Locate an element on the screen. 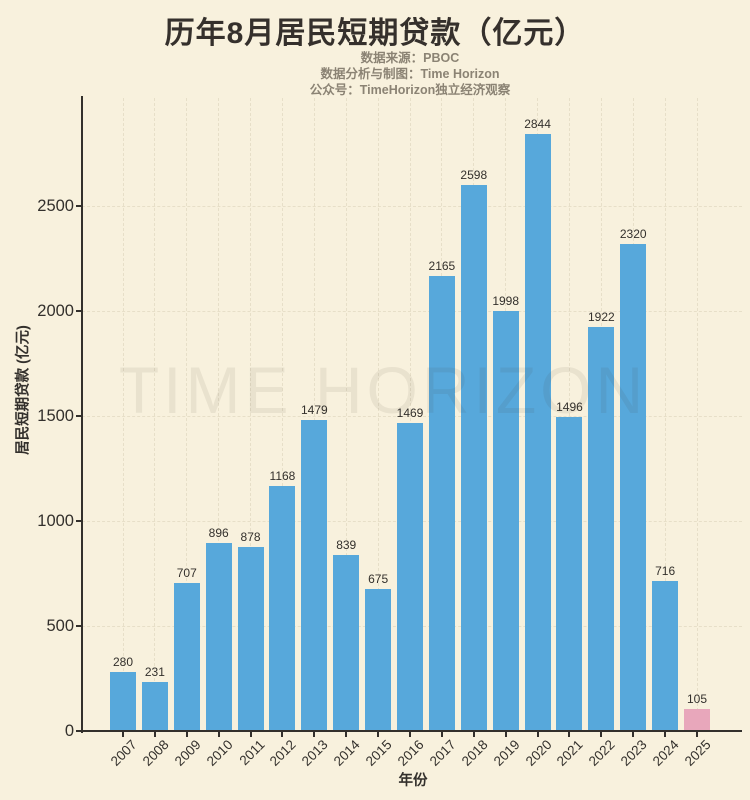  y-axis-tick-label: 1000 is located at coordinates (55, 521).